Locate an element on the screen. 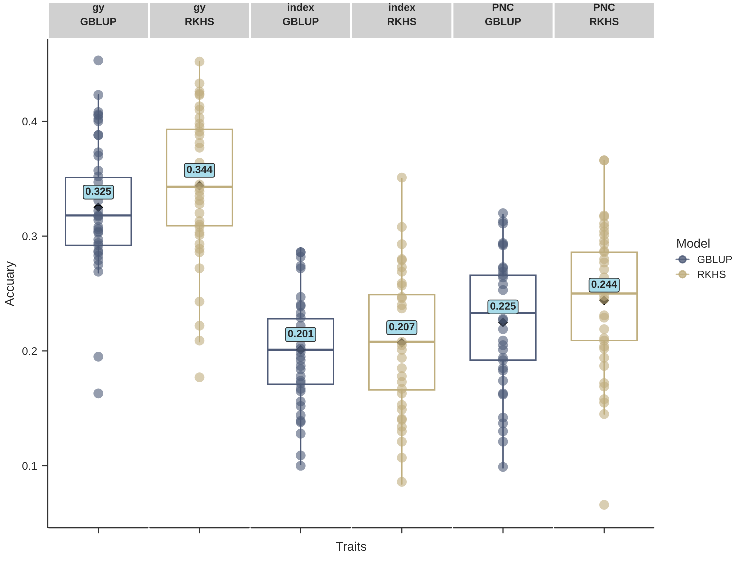  legend-label: GBLUP is located at coordinates (715, 260).